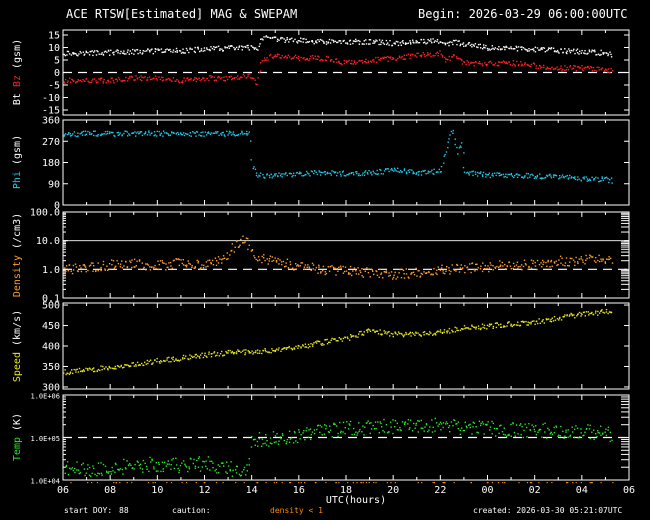 The height and width of the screenshot is (520, 650). I want to click on xtick-label-5: 16, so click(299, 490).